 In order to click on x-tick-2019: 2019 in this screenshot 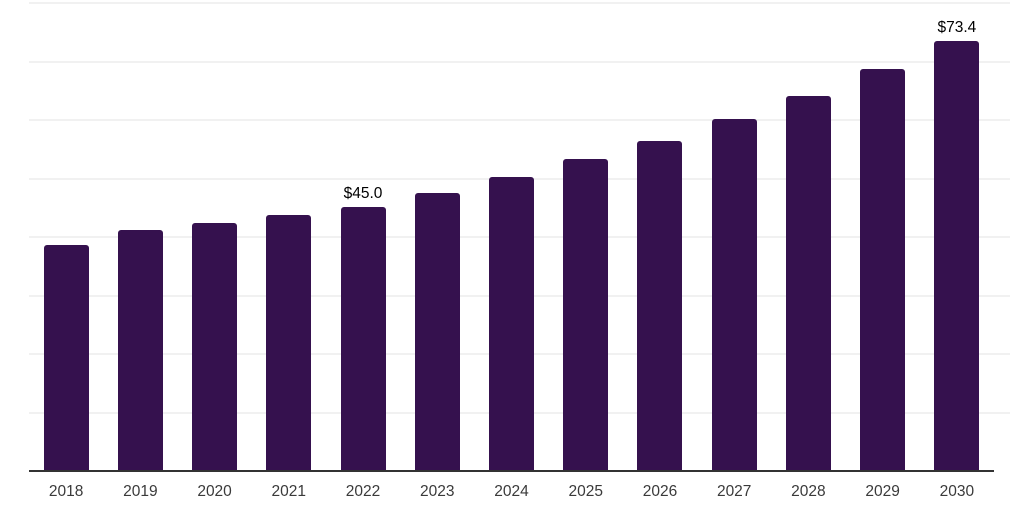, I will do `click(140, 491)`.